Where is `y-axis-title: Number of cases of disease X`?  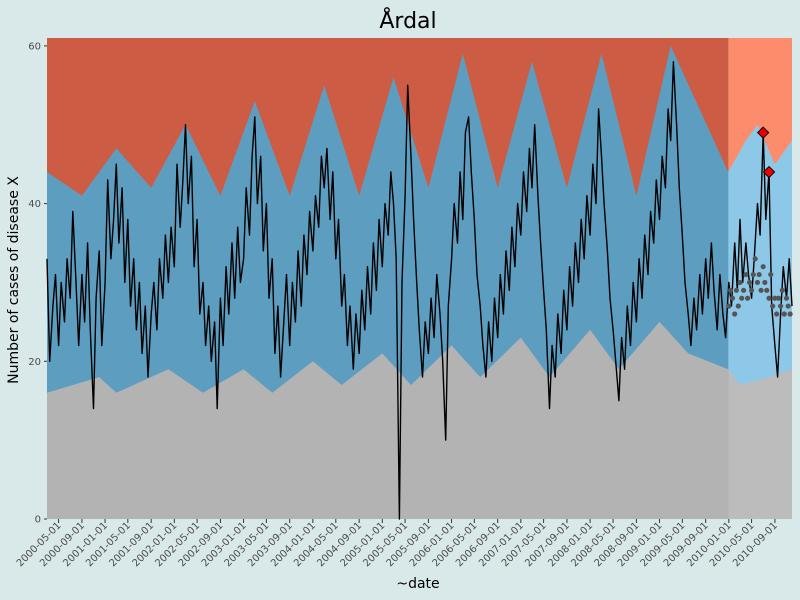
y-axis-title: Number of cases of disease X is located at coordinates (14, 280).